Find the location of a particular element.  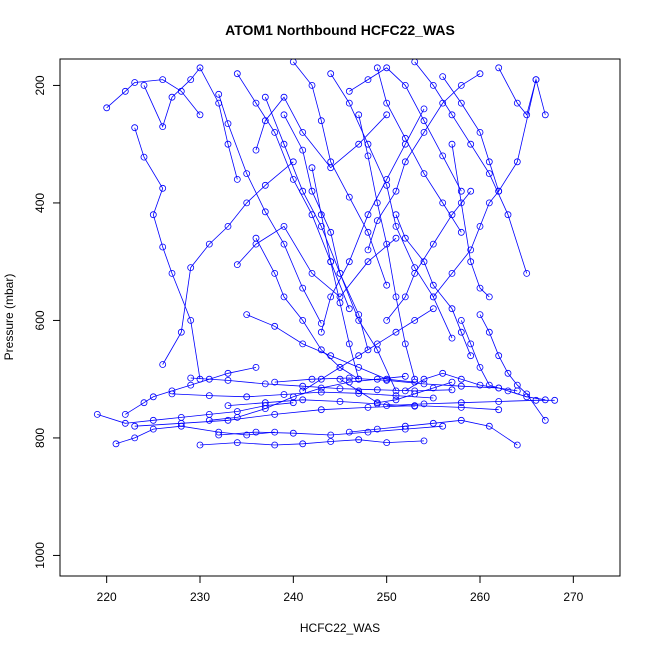

x-tick-label: 260 is located at coordinates (480, 597).